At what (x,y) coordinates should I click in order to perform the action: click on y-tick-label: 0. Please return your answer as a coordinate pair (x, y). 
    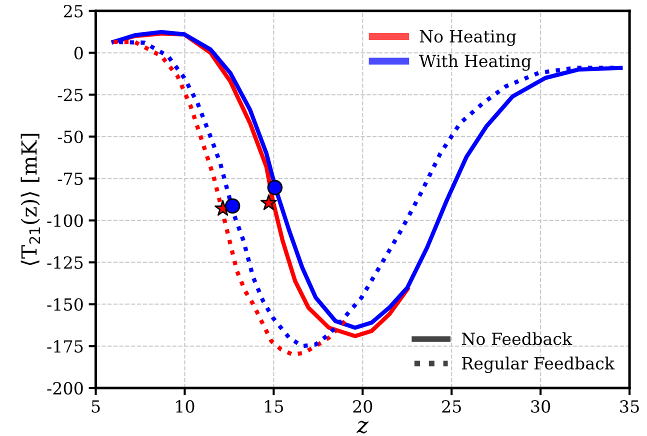
    Looking at the image, I should click on (78, 53).